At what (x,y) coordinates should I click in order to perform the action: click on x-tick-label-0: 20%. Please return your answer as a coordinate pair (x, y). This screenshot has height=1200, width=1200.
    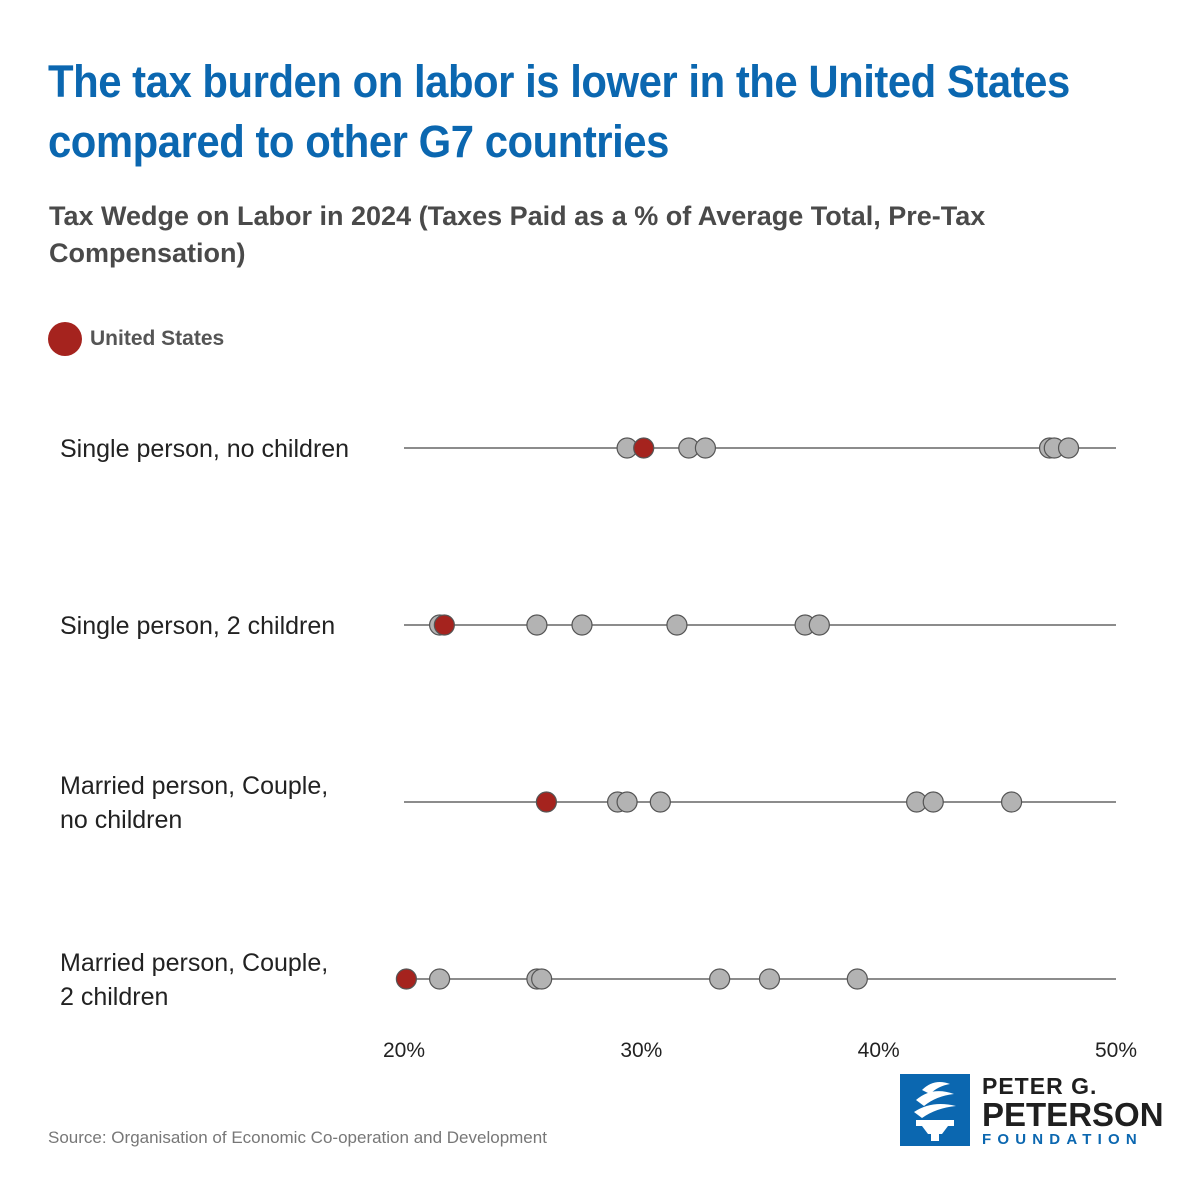
    Looking at the image, I should click on (404, 1050).